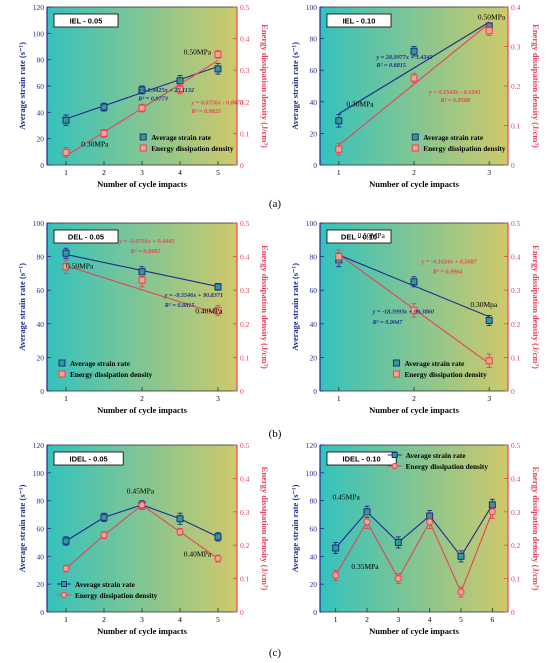 The width and height of the screenshot is (550, 663). Describe the element at coordinates (312, 445) in the screenshot. I see `y-tick-label-left: 120` at that location.